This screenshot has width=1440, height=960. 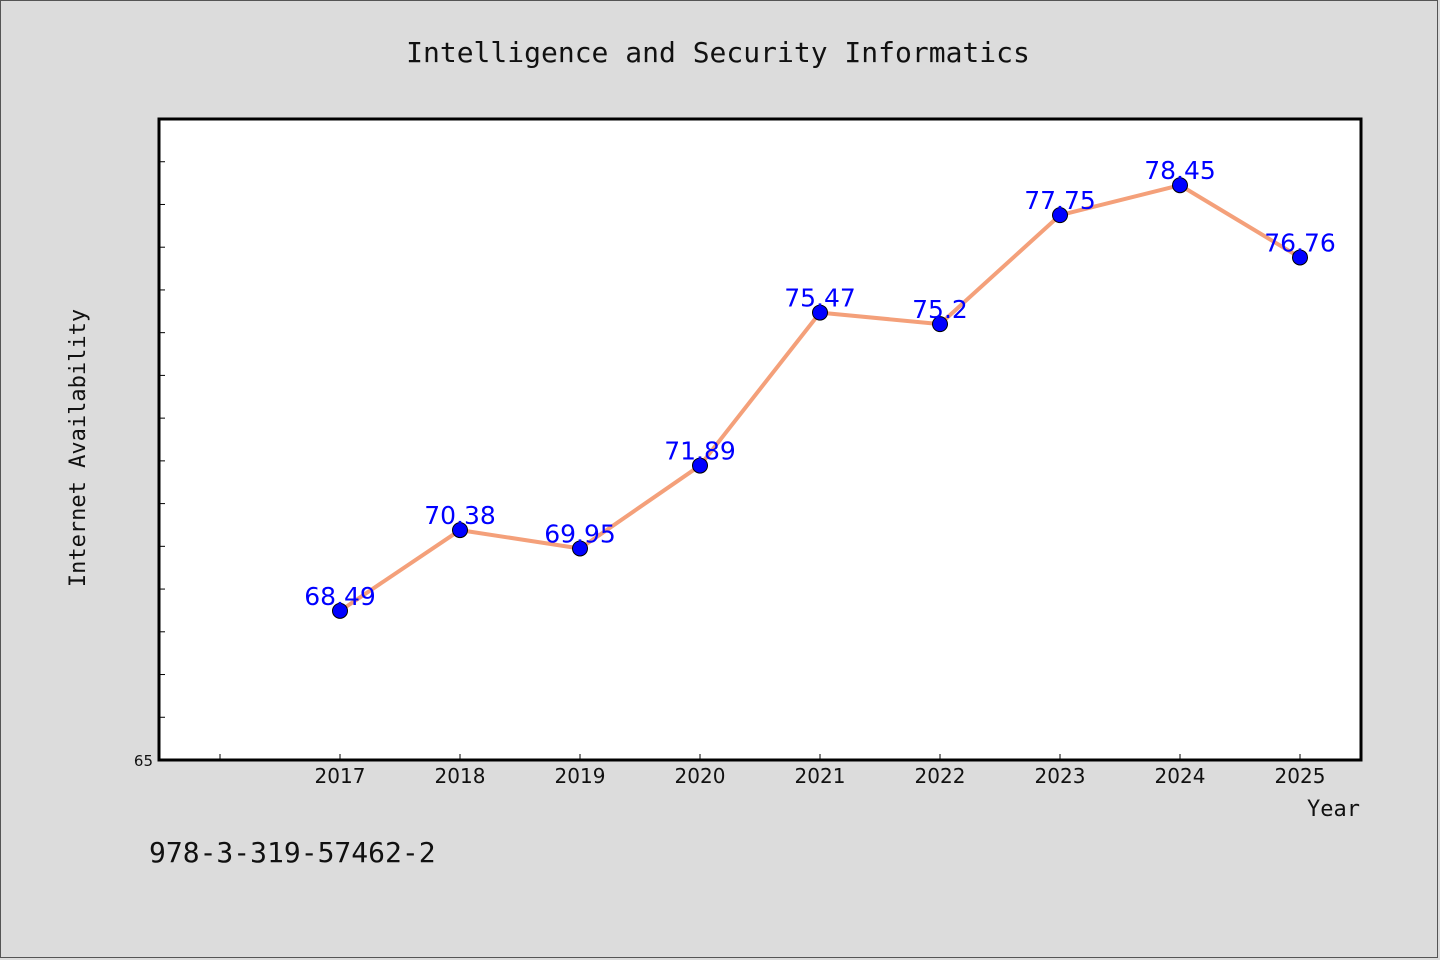 I want to click on data-label: 68.49, so click(x=340, y=596).